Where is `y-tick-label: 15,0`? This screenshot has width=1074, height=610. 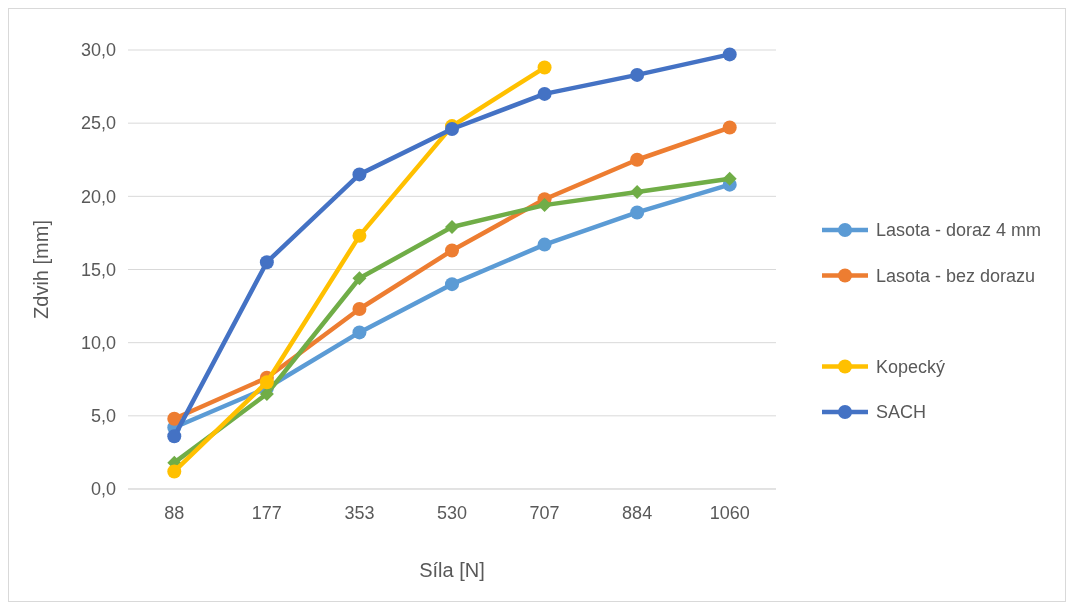 y-tick-label: 15,0 is located at coordinates (98, 269).